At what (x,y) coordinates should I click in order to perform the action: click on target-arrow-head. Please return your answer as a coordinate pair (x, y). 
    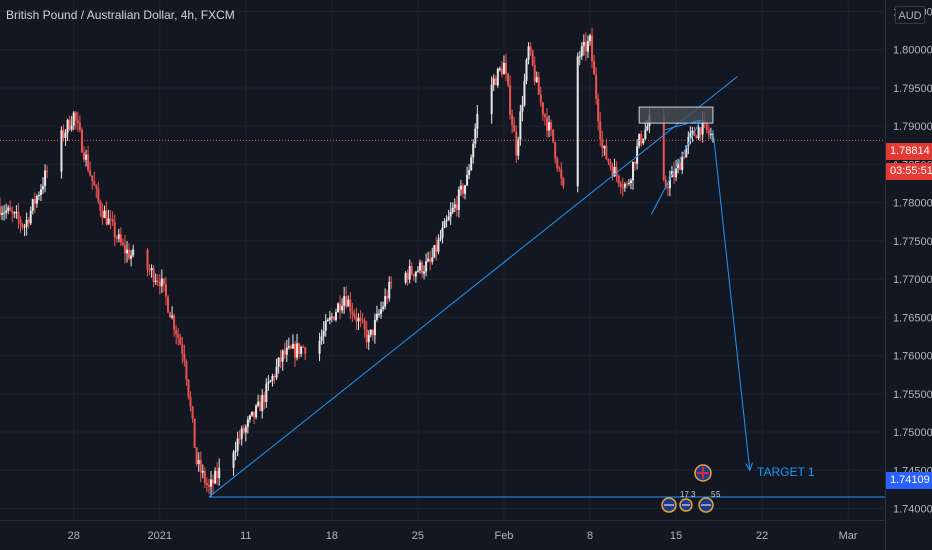
    Looking at the image, I should click on (749, 467).